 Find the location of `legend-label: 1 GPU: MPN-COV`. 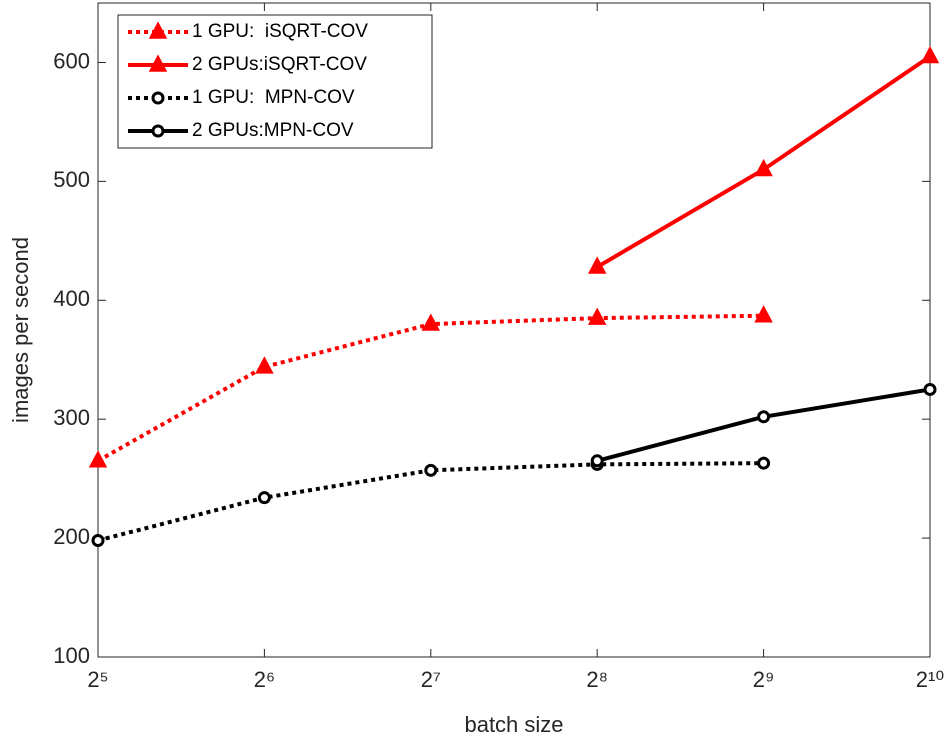

legend-label: 1 GPU: MPN-COV is located at coordinates (273, 97).